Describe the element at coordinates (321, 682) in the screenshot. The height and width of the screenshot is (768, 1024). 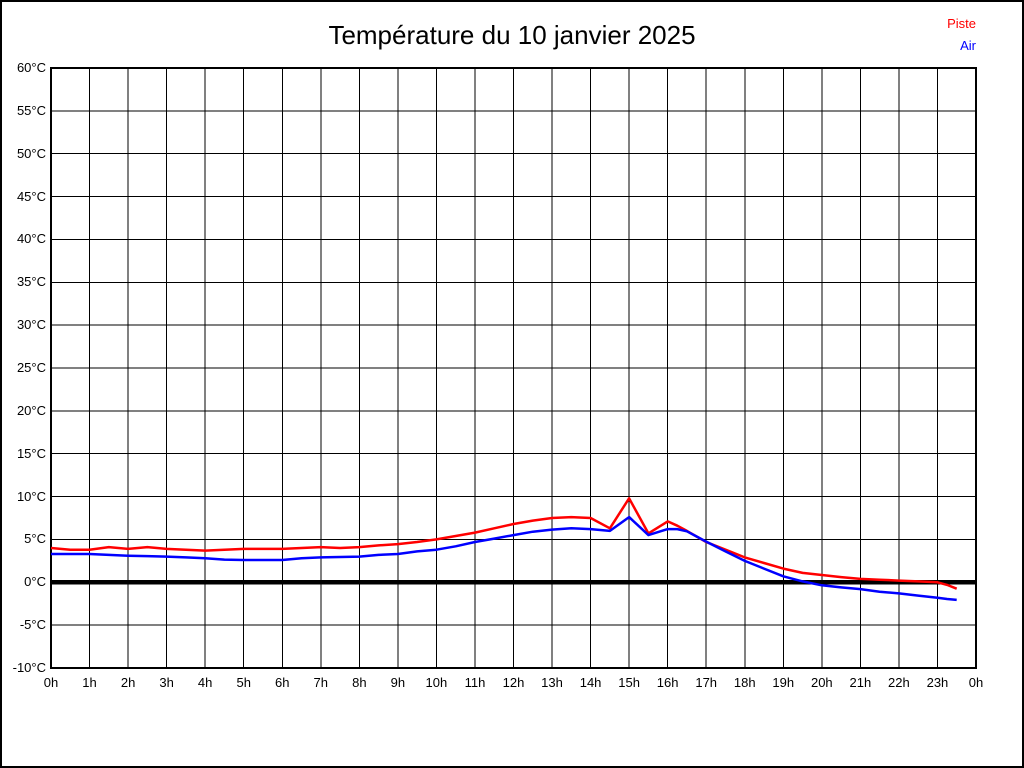
I see `x-tick-label: 7h` at that location.